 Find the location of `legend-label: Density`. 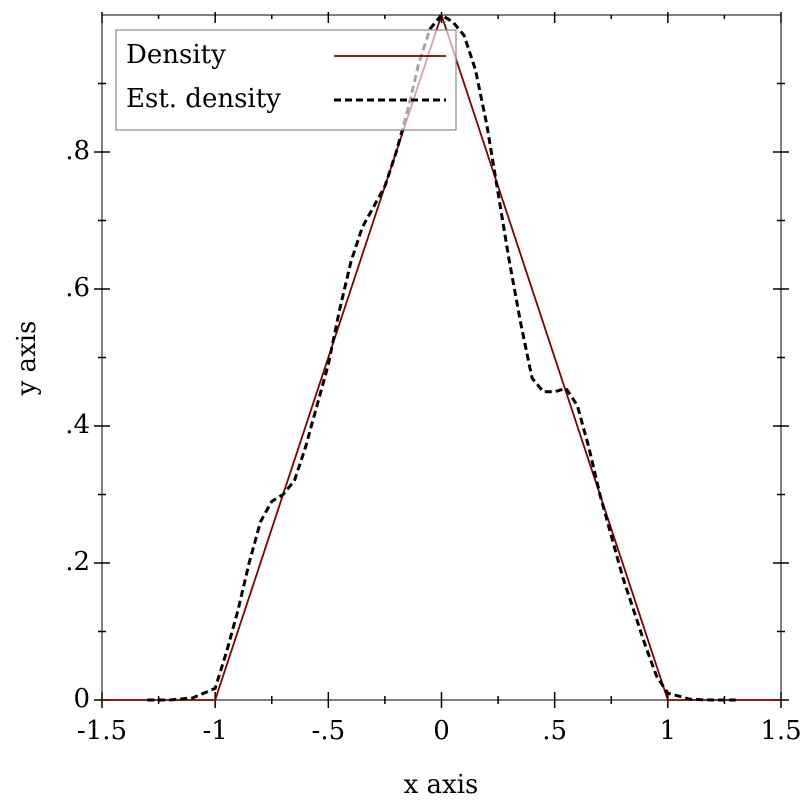

legend-label: Density is located at coordinates (176, 55).